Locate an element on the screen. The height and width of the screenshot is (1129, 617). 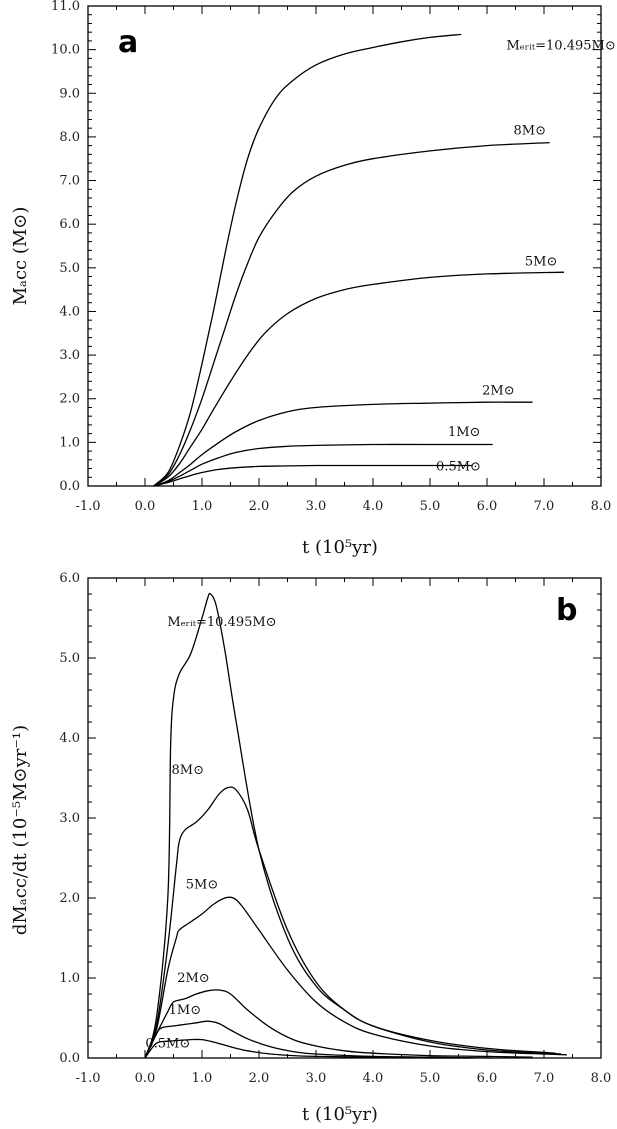
y-tick-label: 7.0 is located at coordinates (69, 181).